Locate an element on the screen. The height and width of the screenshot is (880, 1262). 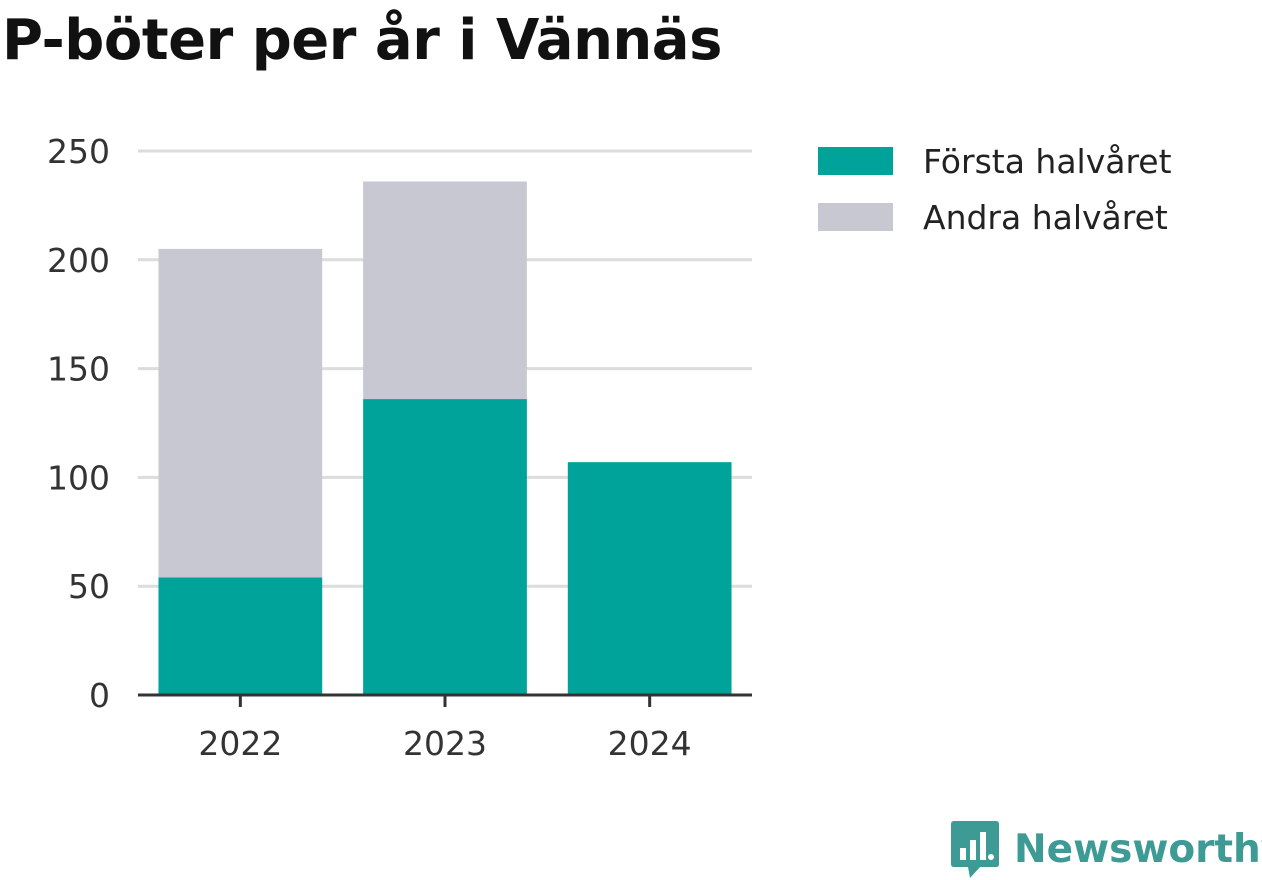
newsworthy-logo-icon is located at coordinates (975, 849).